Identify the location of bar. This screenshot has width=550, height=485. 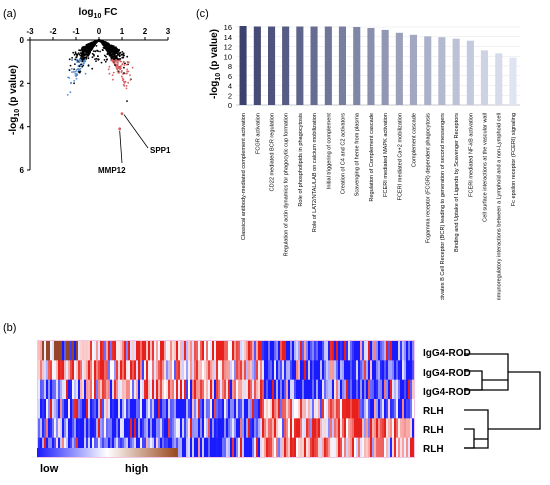
(499, 79).